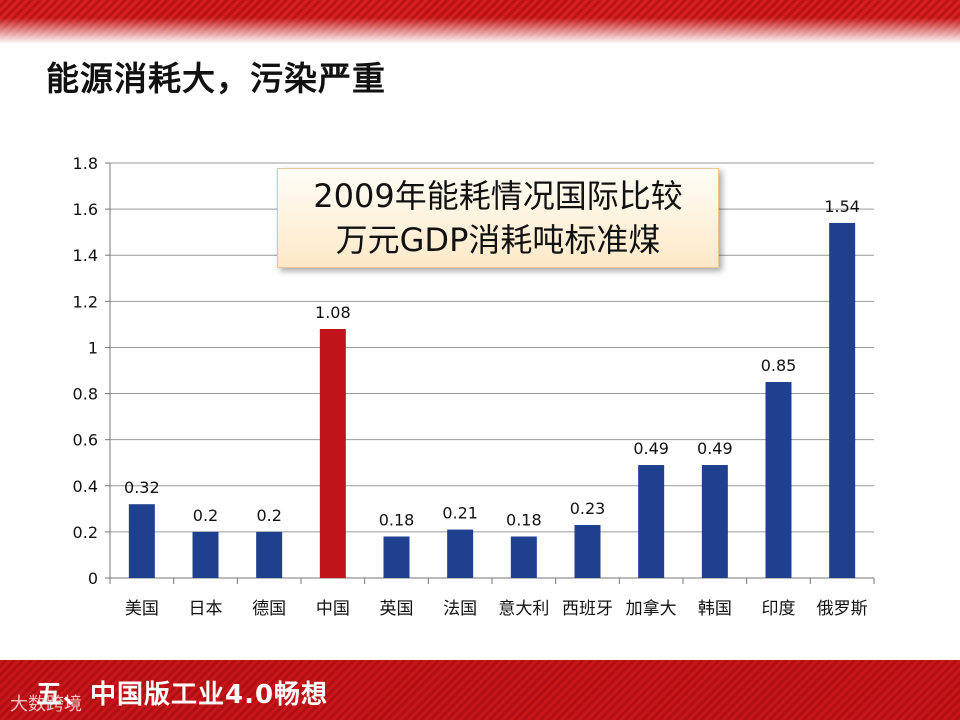 This screenshot has height=720, width=960. What do you see at coordinates (588, 508) in the screenshot?
I see `data-label: 0.23` at bounding box center [588, 508].